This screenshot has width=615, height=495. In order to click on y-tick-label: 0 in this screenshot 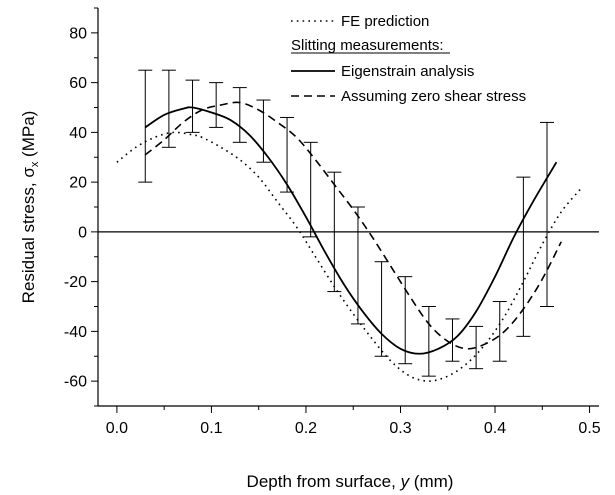, I will do `click(82, 232)`.